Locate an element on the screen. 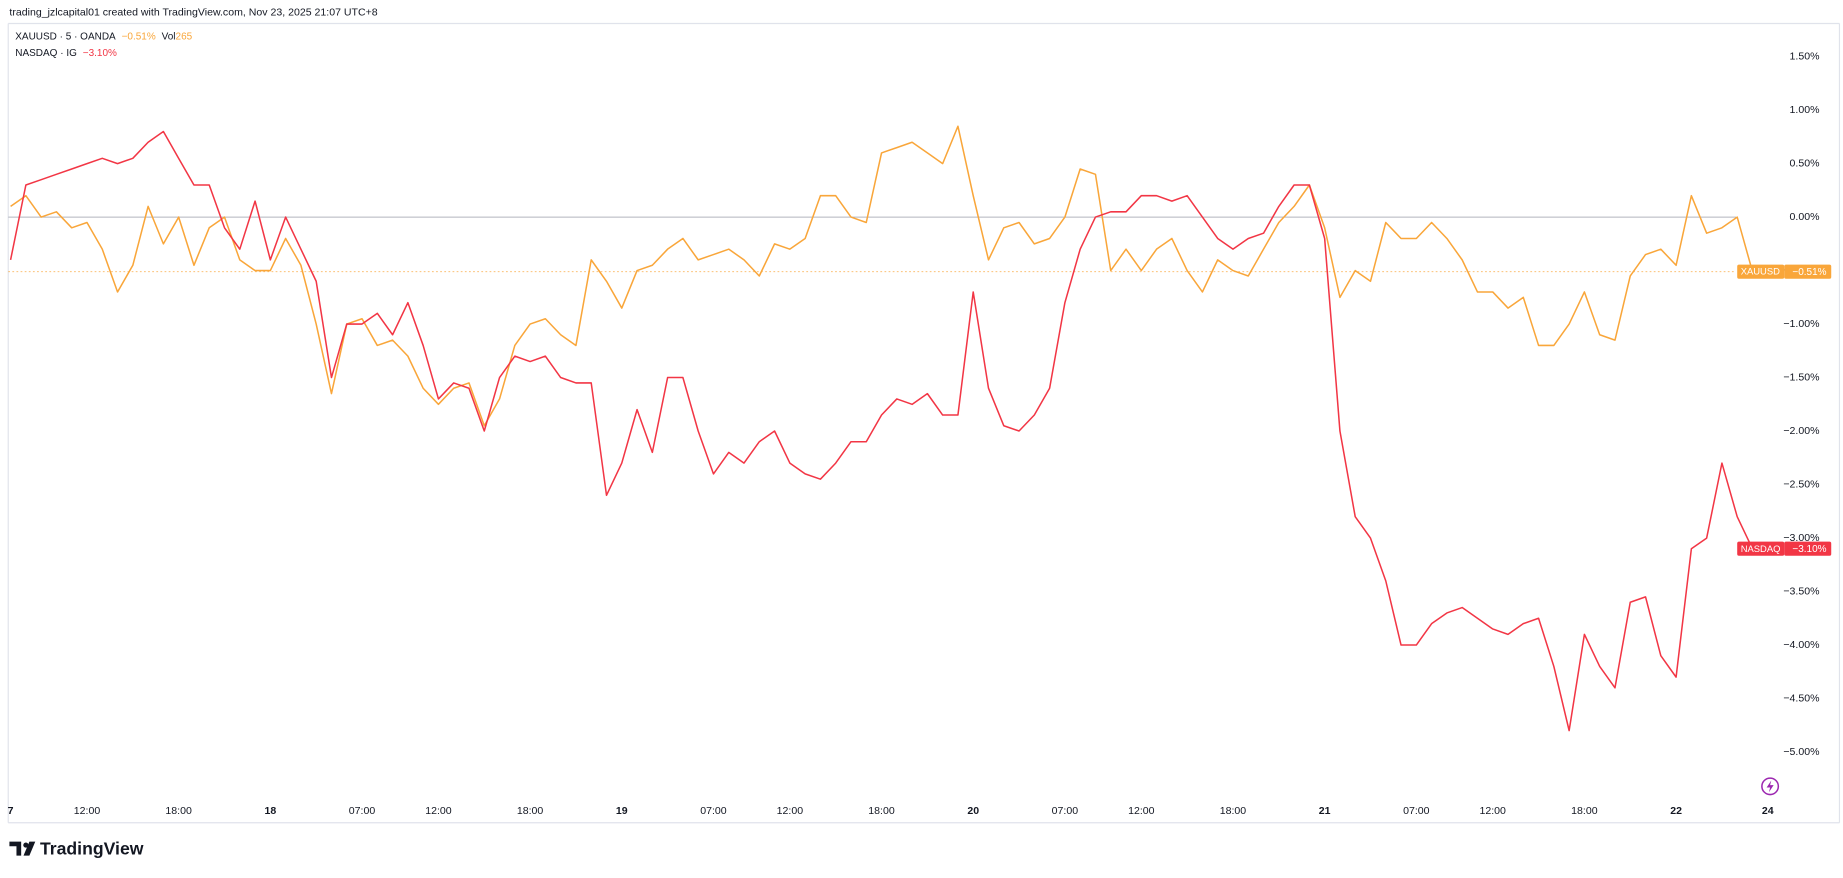 This screenshot has width=1843, height=878. logo-dot is located at coordinates (26, 845).